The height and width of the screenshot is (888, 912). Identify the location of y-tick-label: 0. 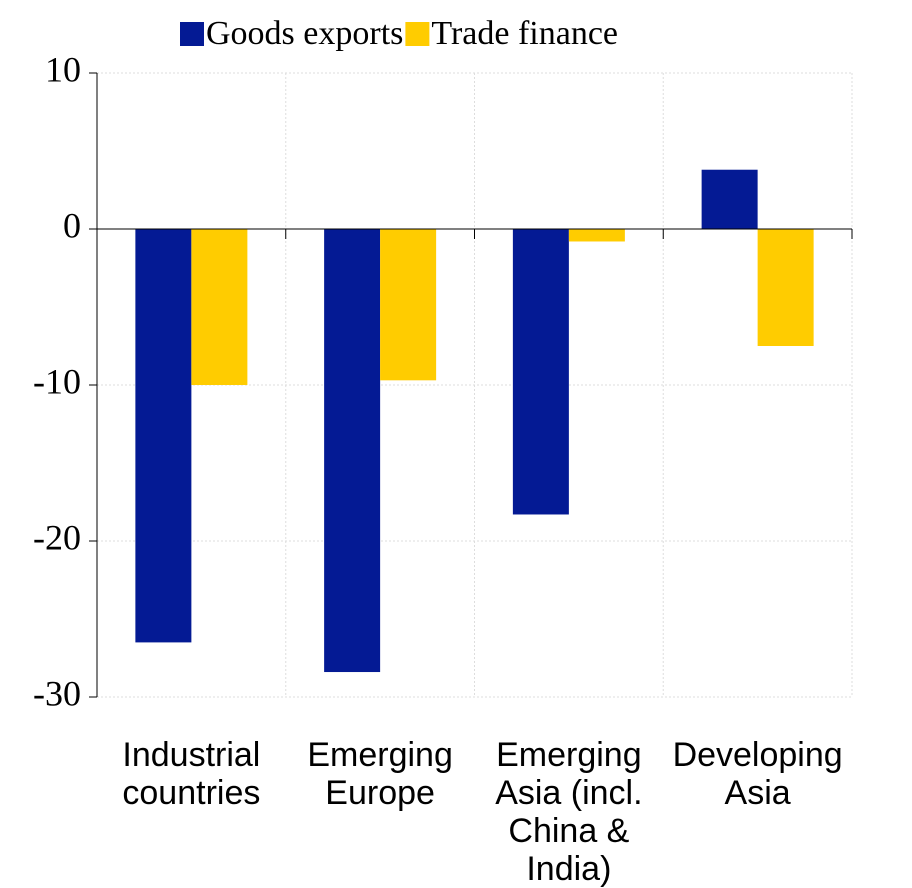
(72, 225).